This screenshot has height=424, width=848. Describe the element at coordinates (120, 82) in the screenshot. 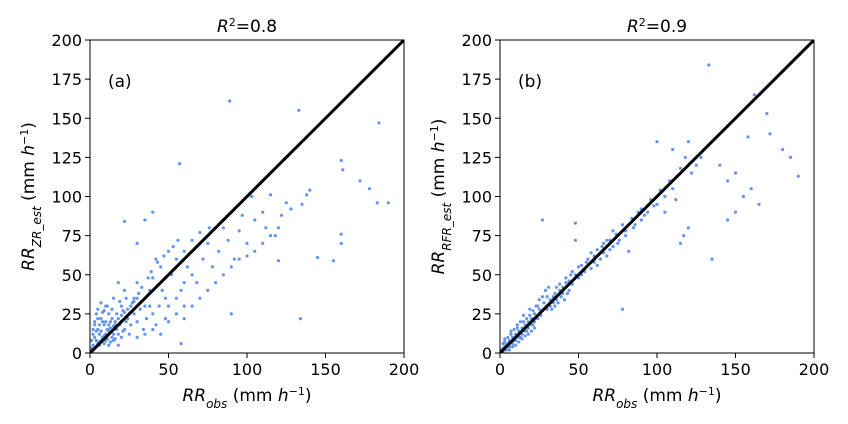

I see `panel-label: (a)` at that location.